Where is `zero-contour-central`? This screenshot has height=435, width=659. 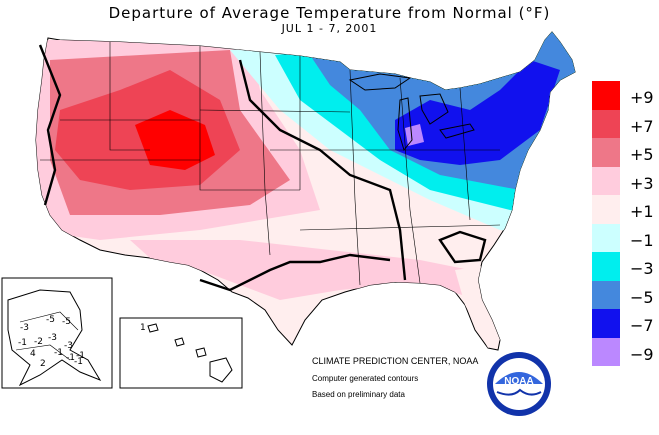
zero-contour-central is located at coordinates (322, 170).